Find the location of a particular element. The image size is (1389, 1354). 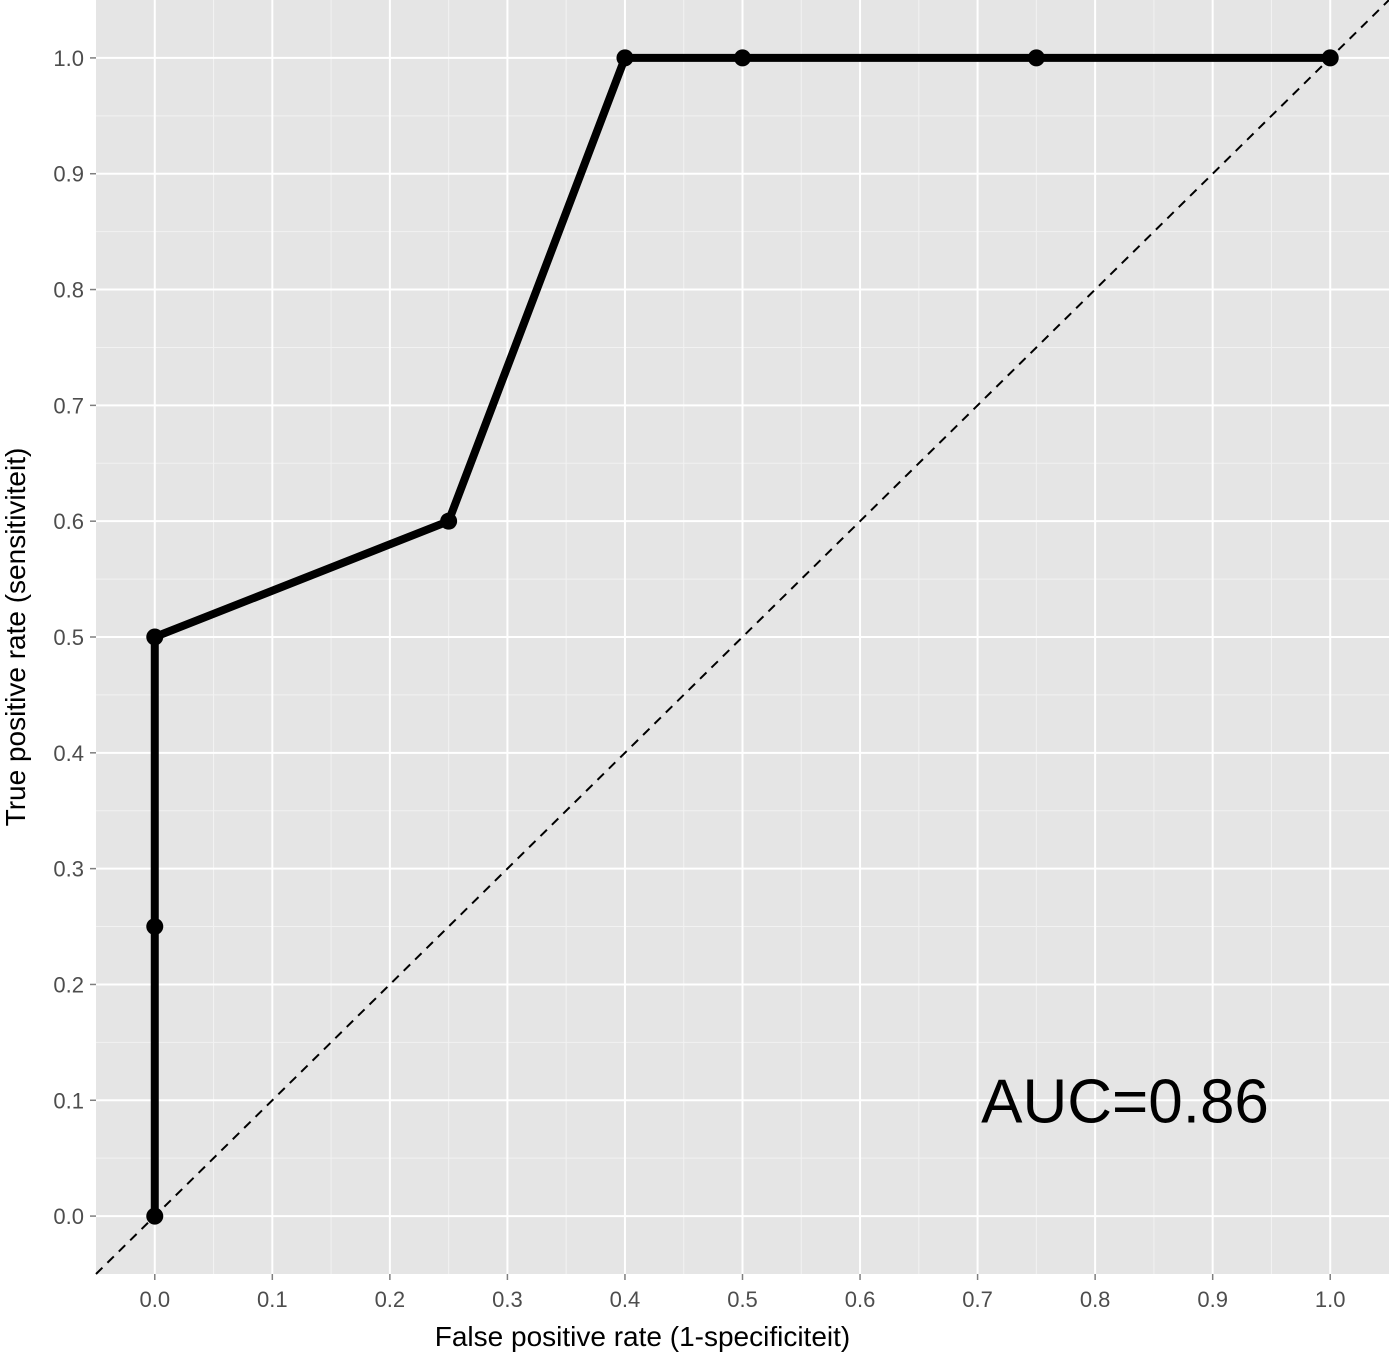

x-tick-label: 0.7 is located at coordinates (977, 1299).